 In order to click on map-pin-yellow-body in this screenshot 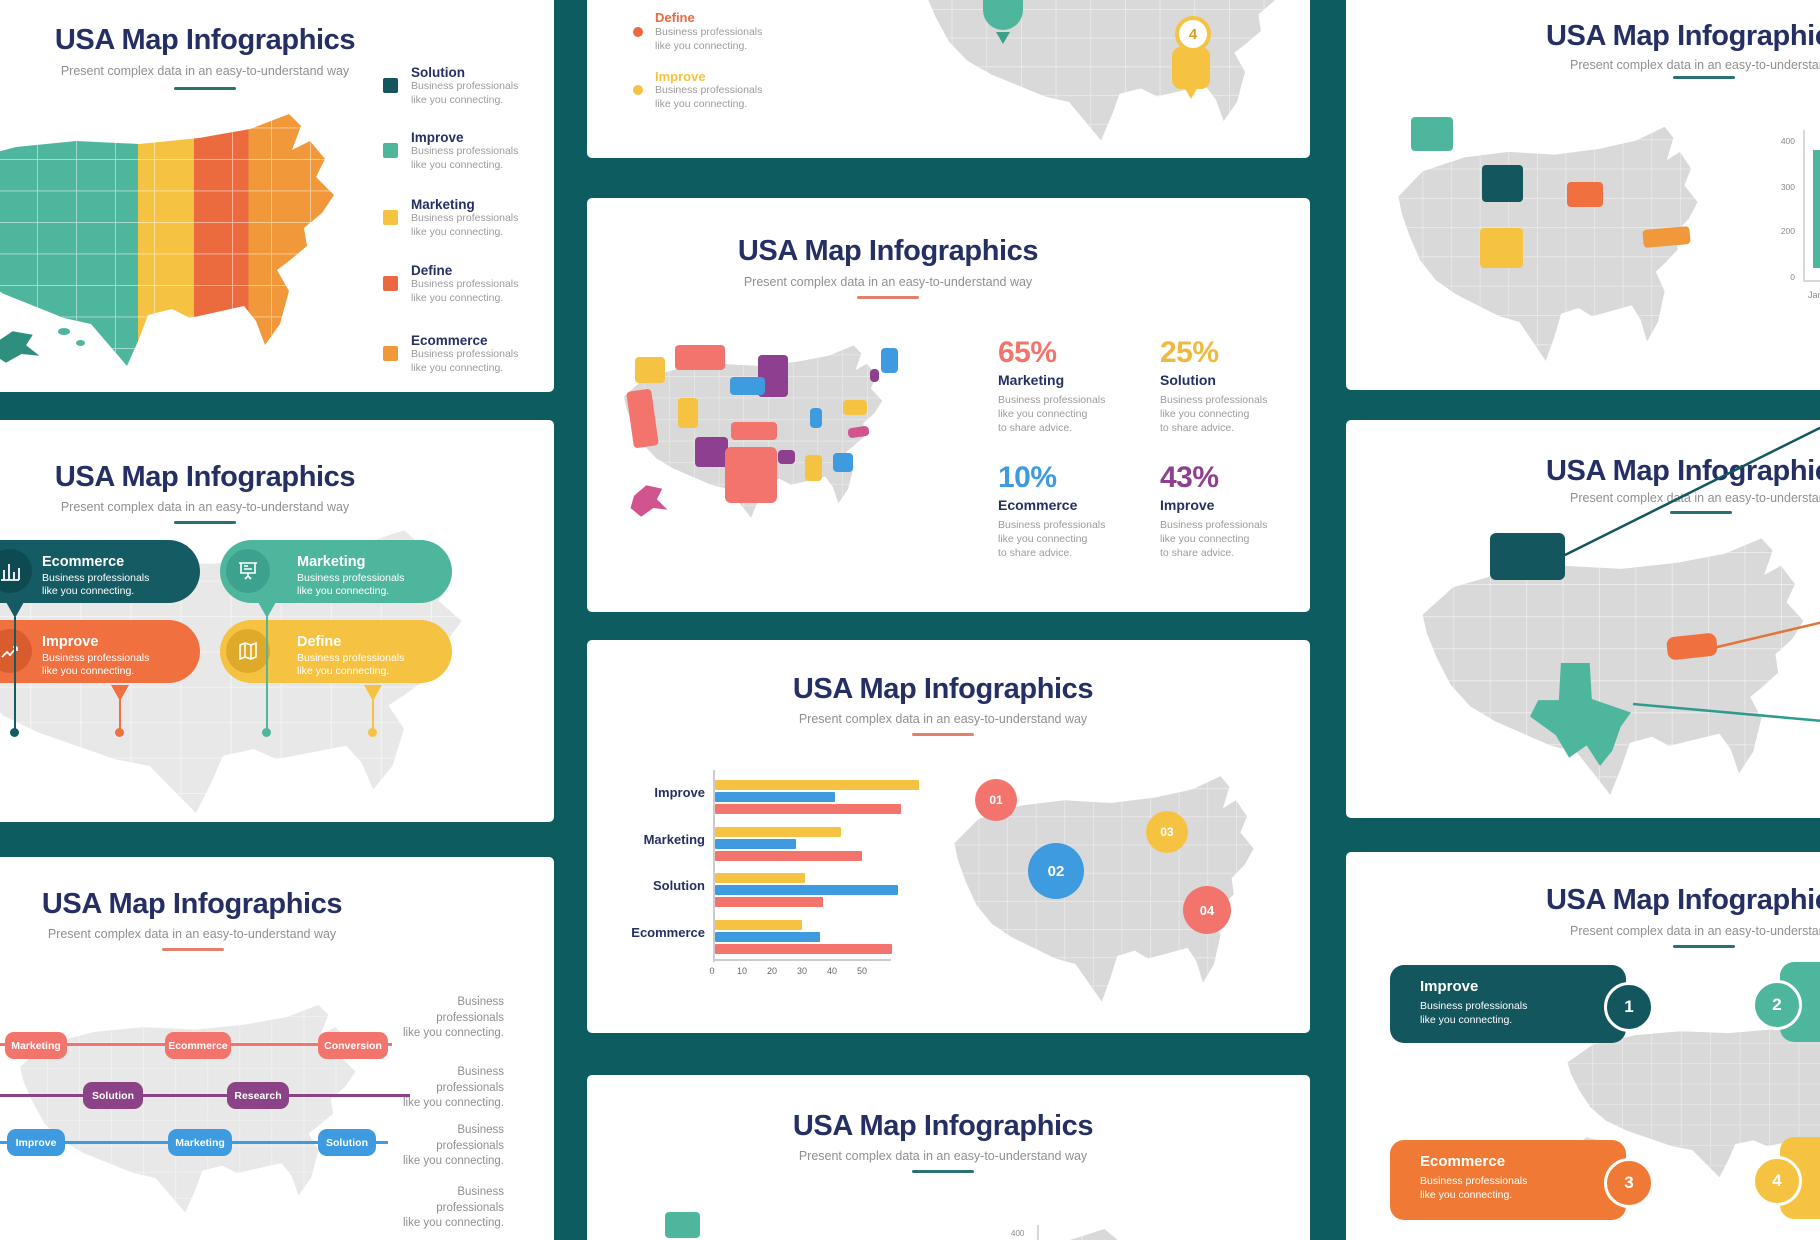, I will do `click(1191, 68)`.